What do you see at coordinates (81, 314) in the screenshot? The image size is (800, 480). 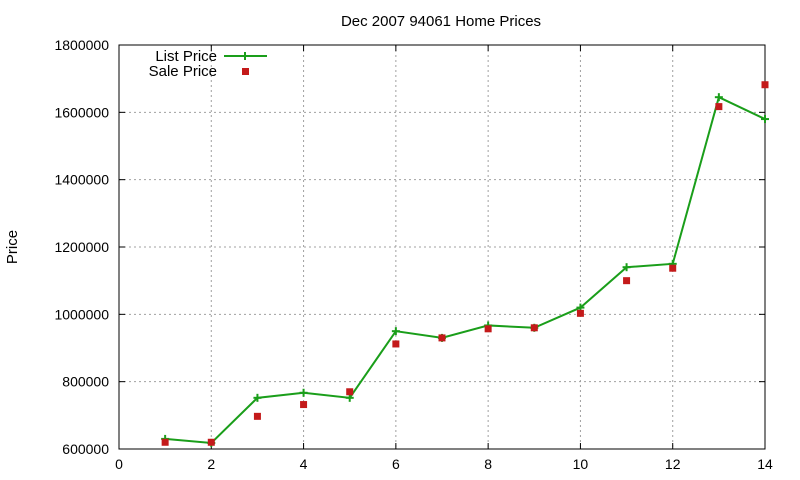 I see `y-tick-label: 1000000` at bounding box center [81, 314].